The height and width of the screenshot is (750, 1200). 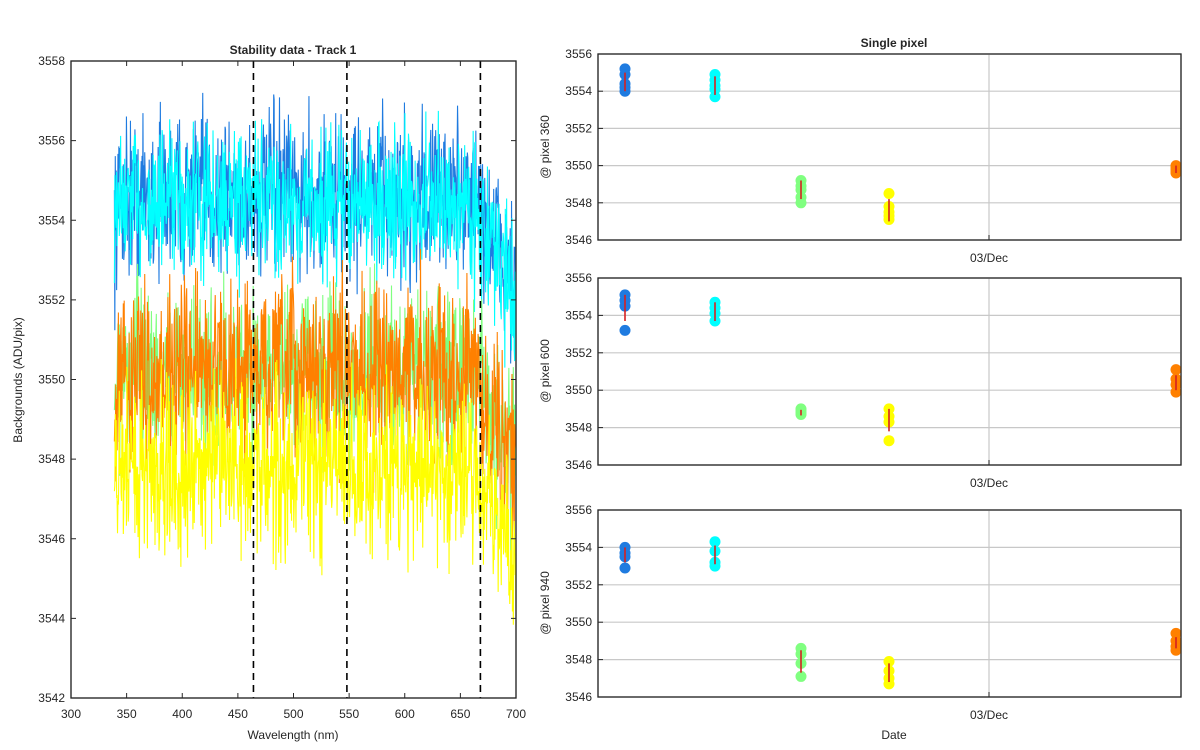 I want to click on x-tick-label: 700, so click(x=516, y=714).